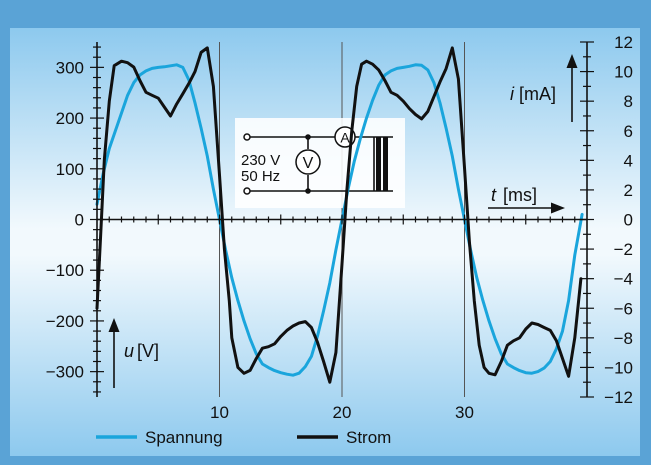 Image resolution: width=651 pixels, height=465 pixels. Describe the element at coordinates (247, 137) in the screenshot. I see `terminal-top` at that location.